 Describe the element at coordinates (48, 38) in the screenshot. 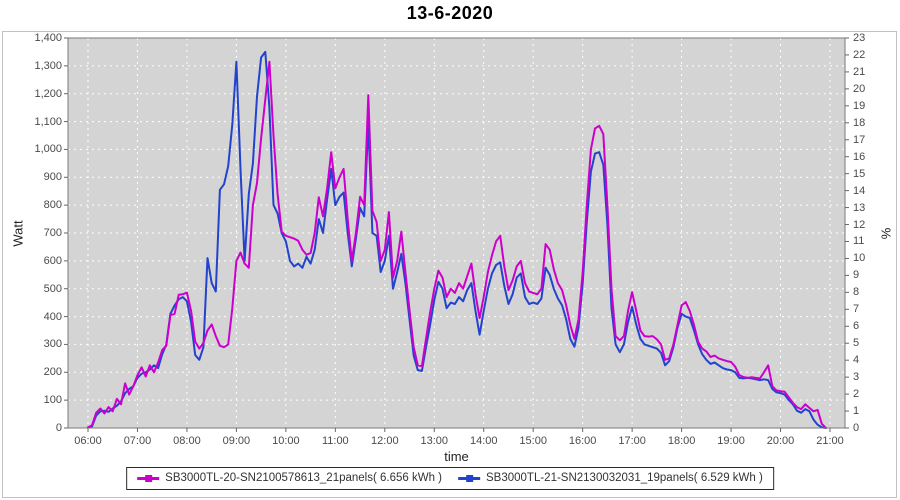

I see `y-tick-label: 1,400` at that location.